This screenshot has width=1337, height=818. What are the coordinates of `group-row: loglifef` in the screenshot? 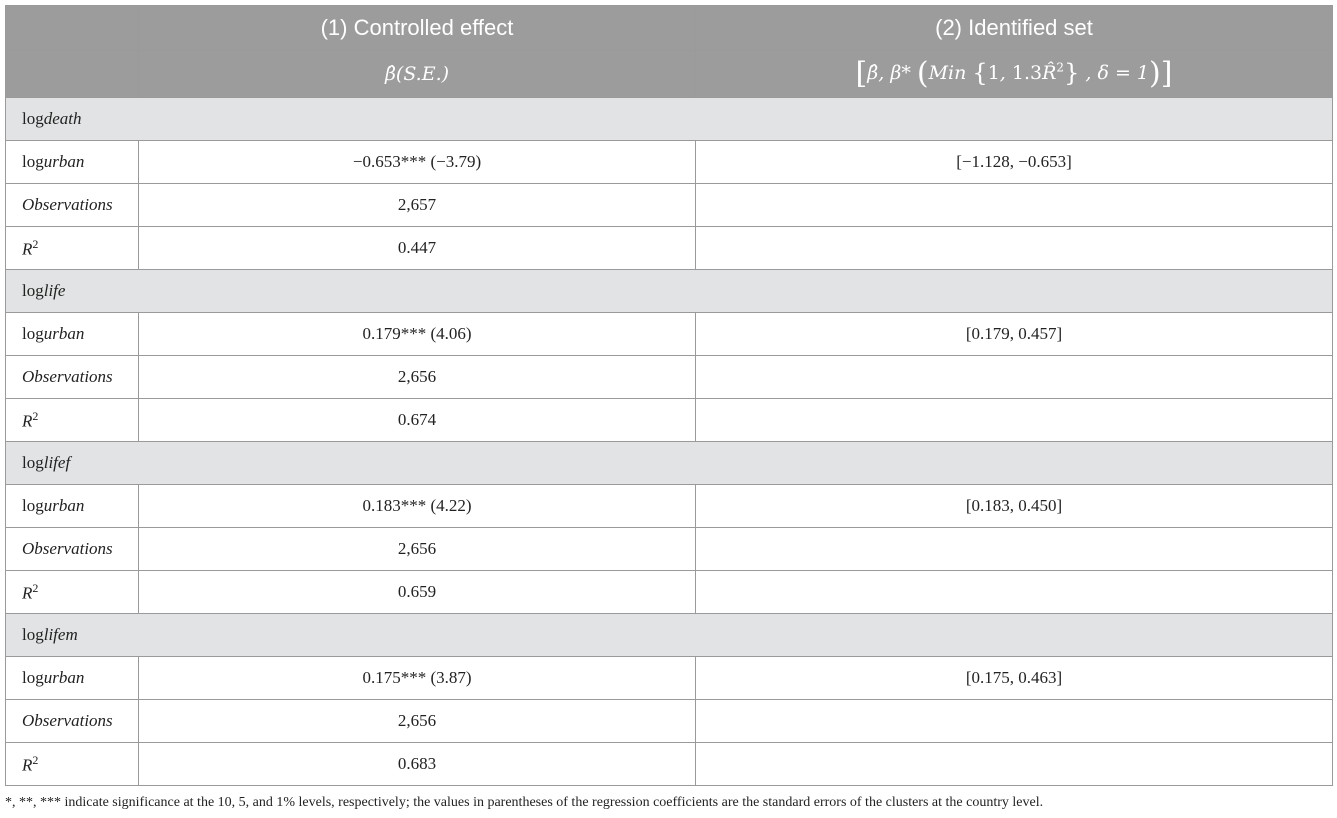 It's located at (669, 463).